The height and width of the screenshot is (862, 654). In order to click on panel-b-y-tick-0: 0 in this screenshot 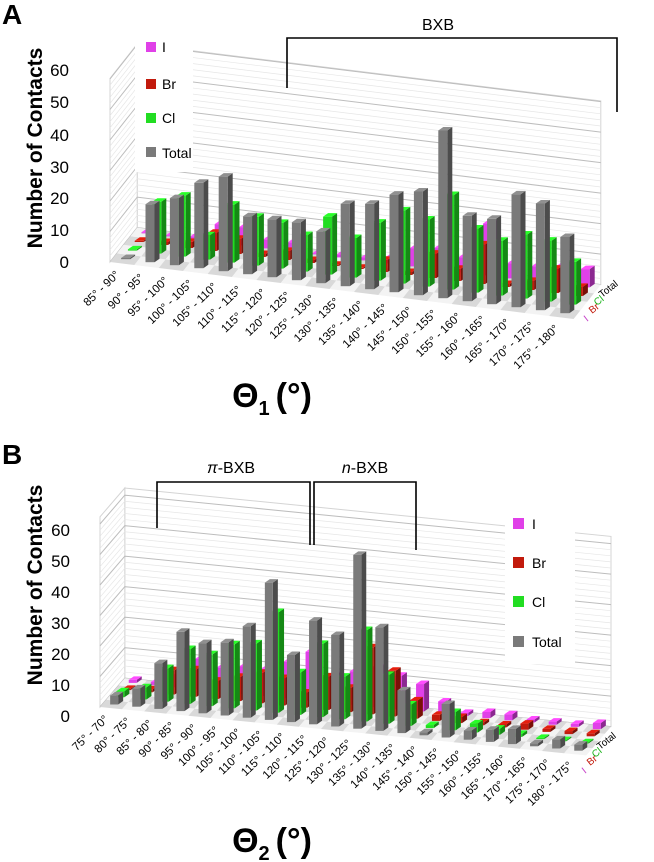, I will do `click(65, 716)`.